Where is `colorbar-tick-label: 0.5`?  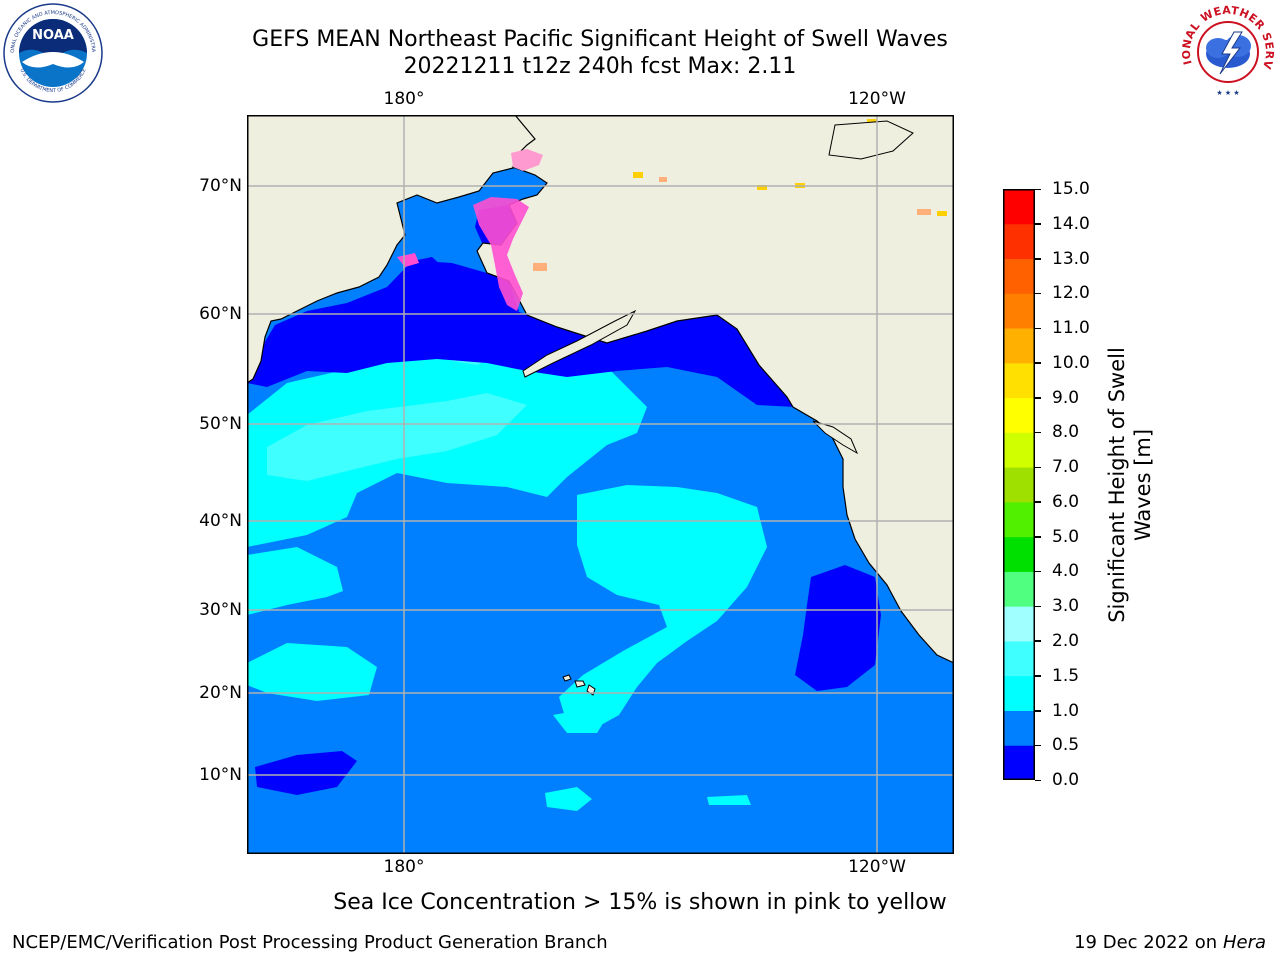
colorbar-tick-label: 0.5 is located at coordinates (1066, 745).